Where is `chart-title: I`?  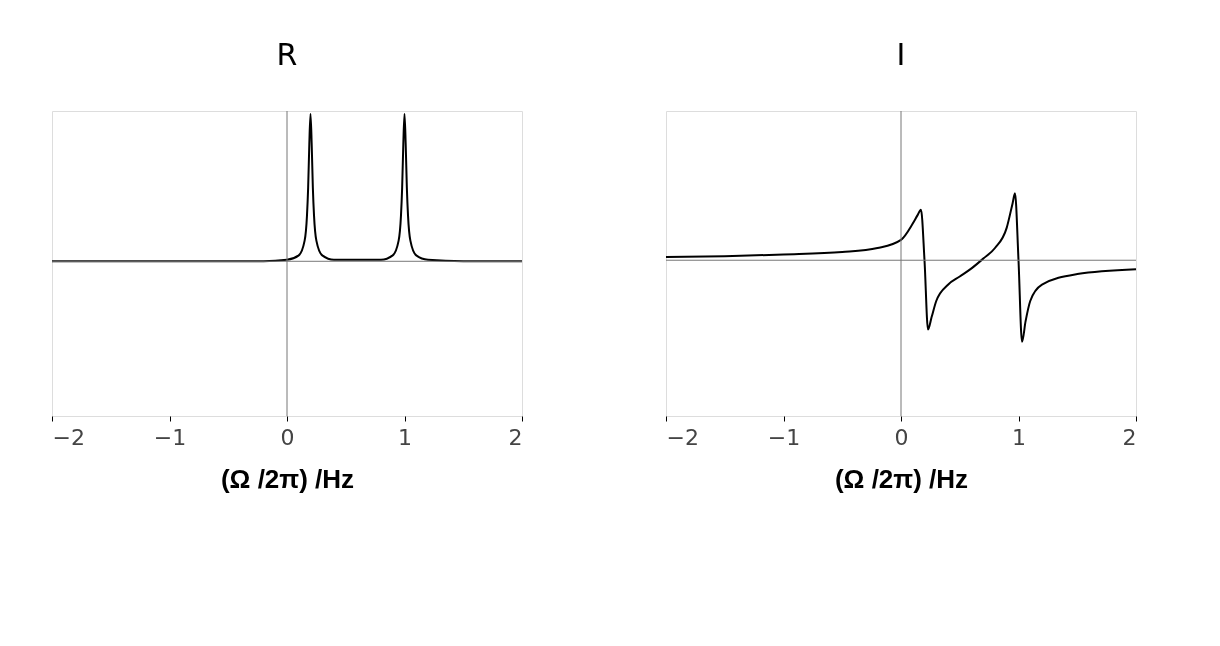 chart-title: I is located at coordinates (901, 54).